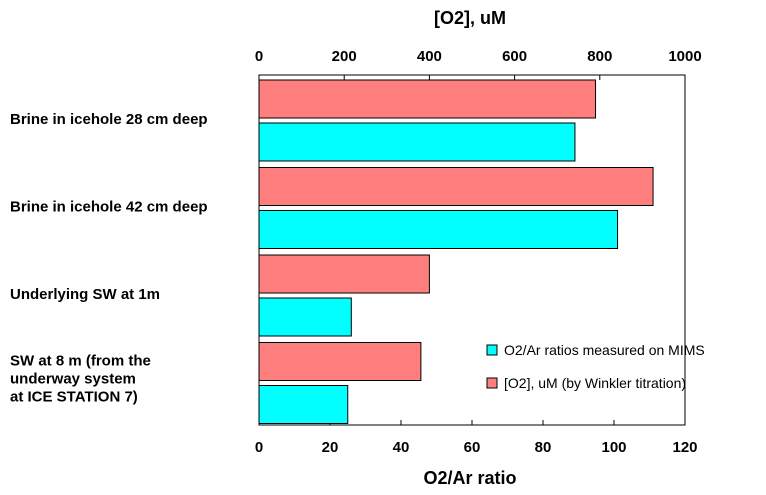 The height and width of the screenshot is (495, 766). Describe the element at coordinates (429, 56) in the screenshot. I see `top-axis-tick-label: 400` at that location.